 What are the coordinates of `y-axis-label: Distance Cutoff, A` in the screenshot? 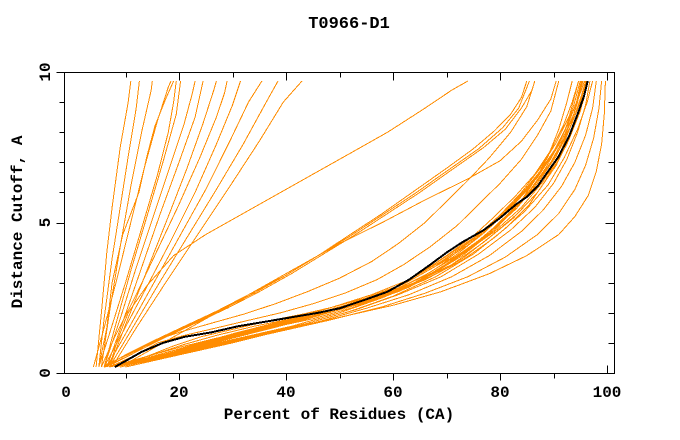 It's located at (18, 221).